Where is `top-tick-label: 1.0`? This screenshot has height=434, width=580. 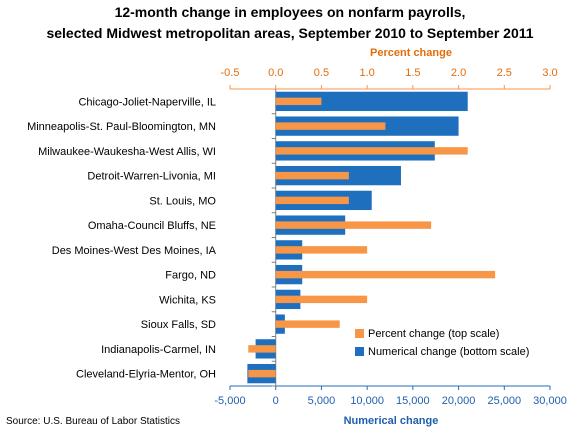 top-tick-label: 1.0 is located at coordinates (366, 73).